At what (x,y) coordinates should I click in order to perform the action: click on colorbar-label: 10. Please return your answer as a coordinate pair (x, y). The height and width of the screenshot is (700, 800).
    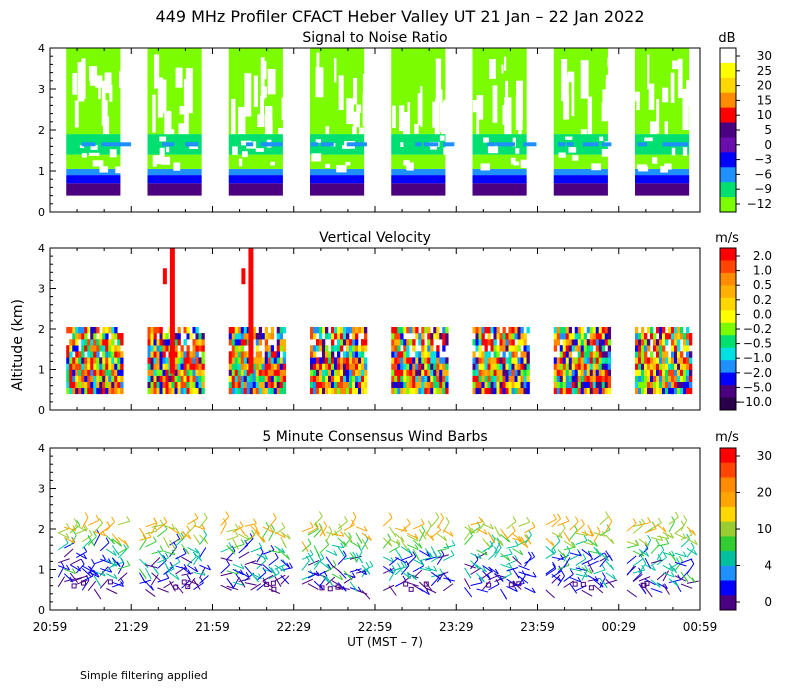
    Looking at the image, I should click on (764, 529).